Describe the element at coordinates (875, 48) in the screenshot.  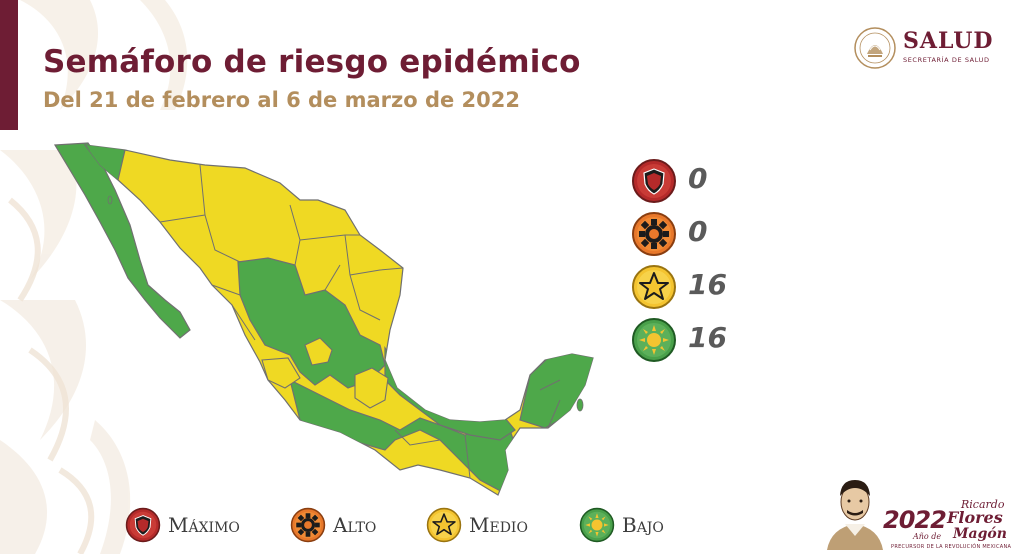
I see `national-seal-icon` at that location.